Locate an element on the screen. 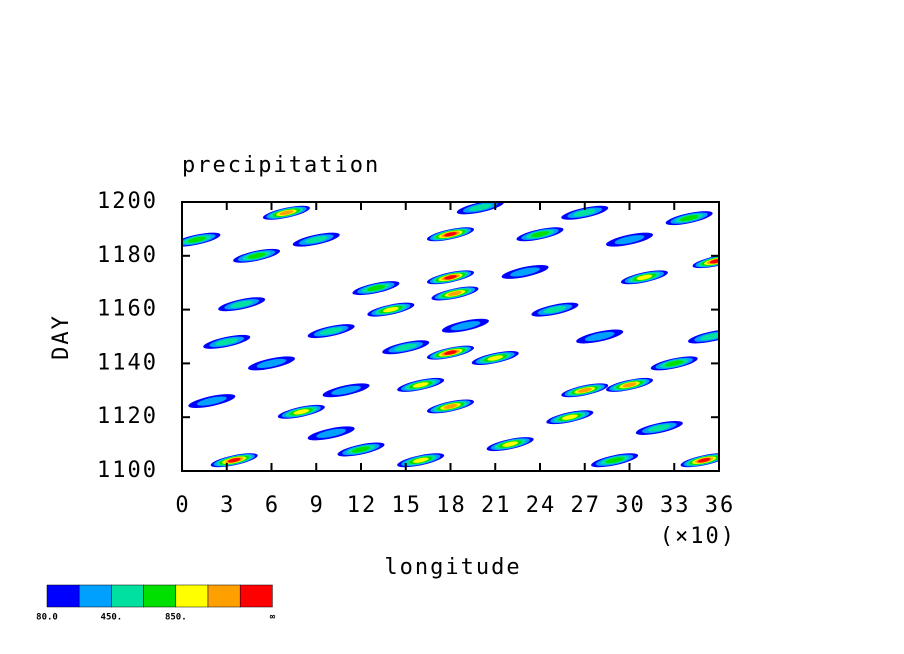  y-tick-label: 1100 is located at coordinates (127, 470).